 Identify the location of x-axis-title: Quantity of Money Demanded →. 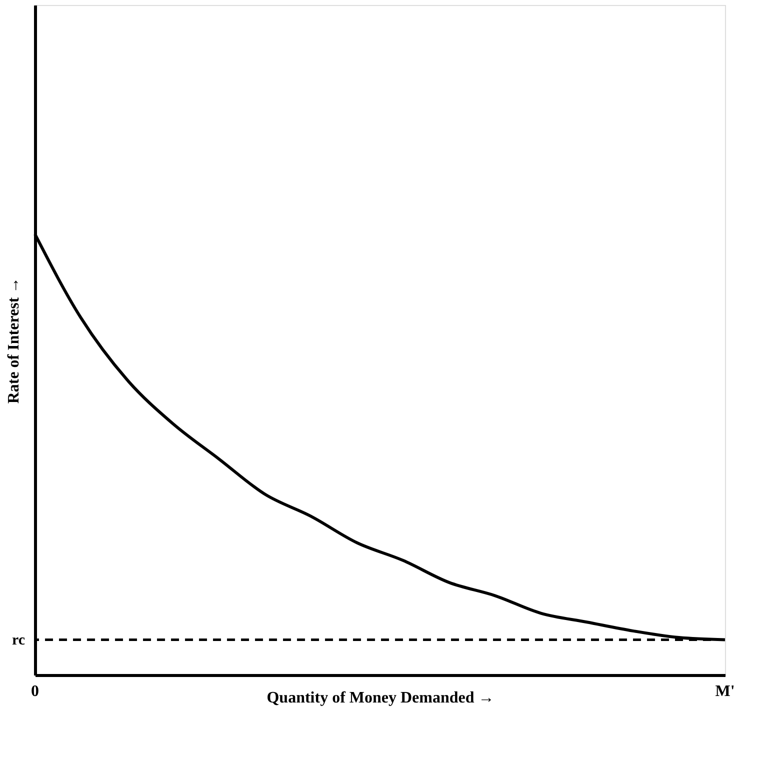
(380, 698).